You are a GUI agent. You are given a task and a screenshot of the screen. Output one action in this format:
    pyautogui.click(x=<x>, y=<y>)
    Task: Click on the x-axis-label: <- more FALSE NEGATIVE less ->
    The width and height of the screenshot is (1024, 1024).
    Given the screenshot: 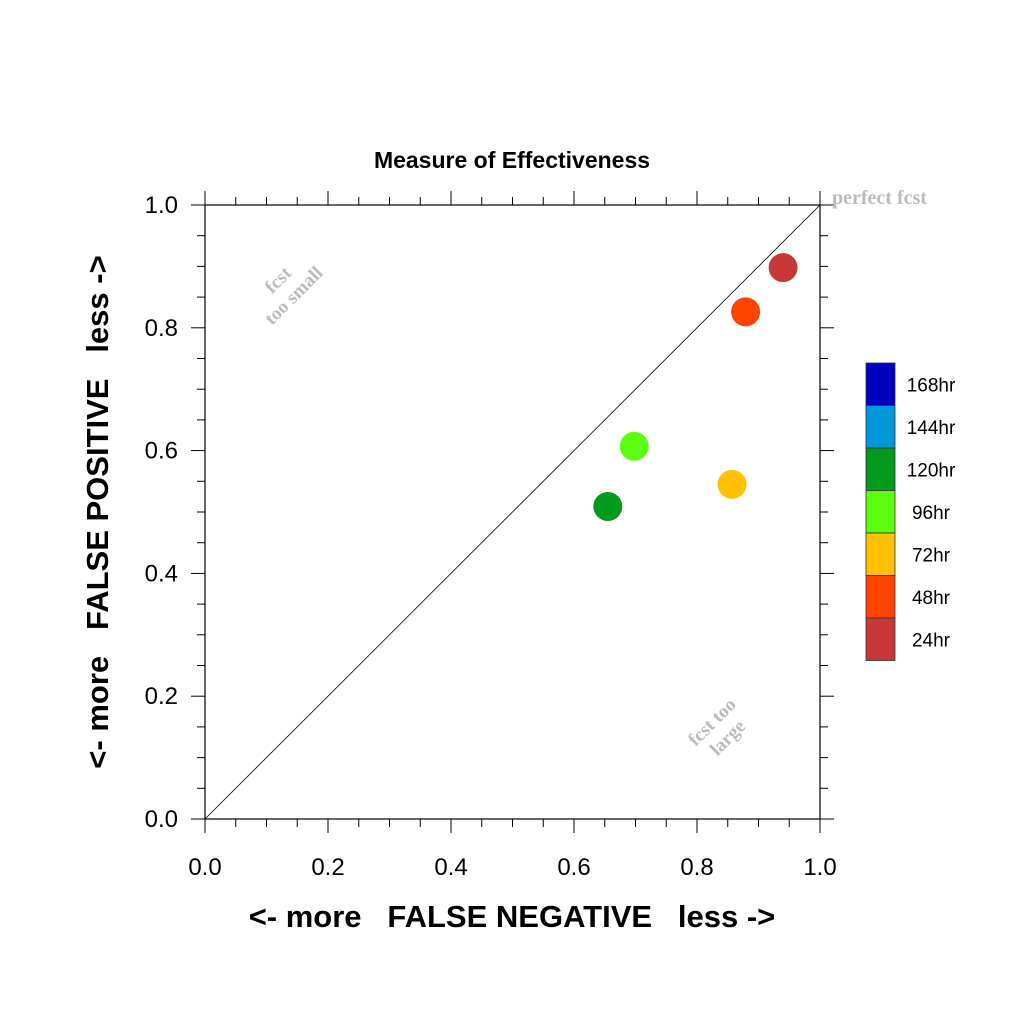 What is the action you would take?
    pyautogui.click(x=512, y=916)
    